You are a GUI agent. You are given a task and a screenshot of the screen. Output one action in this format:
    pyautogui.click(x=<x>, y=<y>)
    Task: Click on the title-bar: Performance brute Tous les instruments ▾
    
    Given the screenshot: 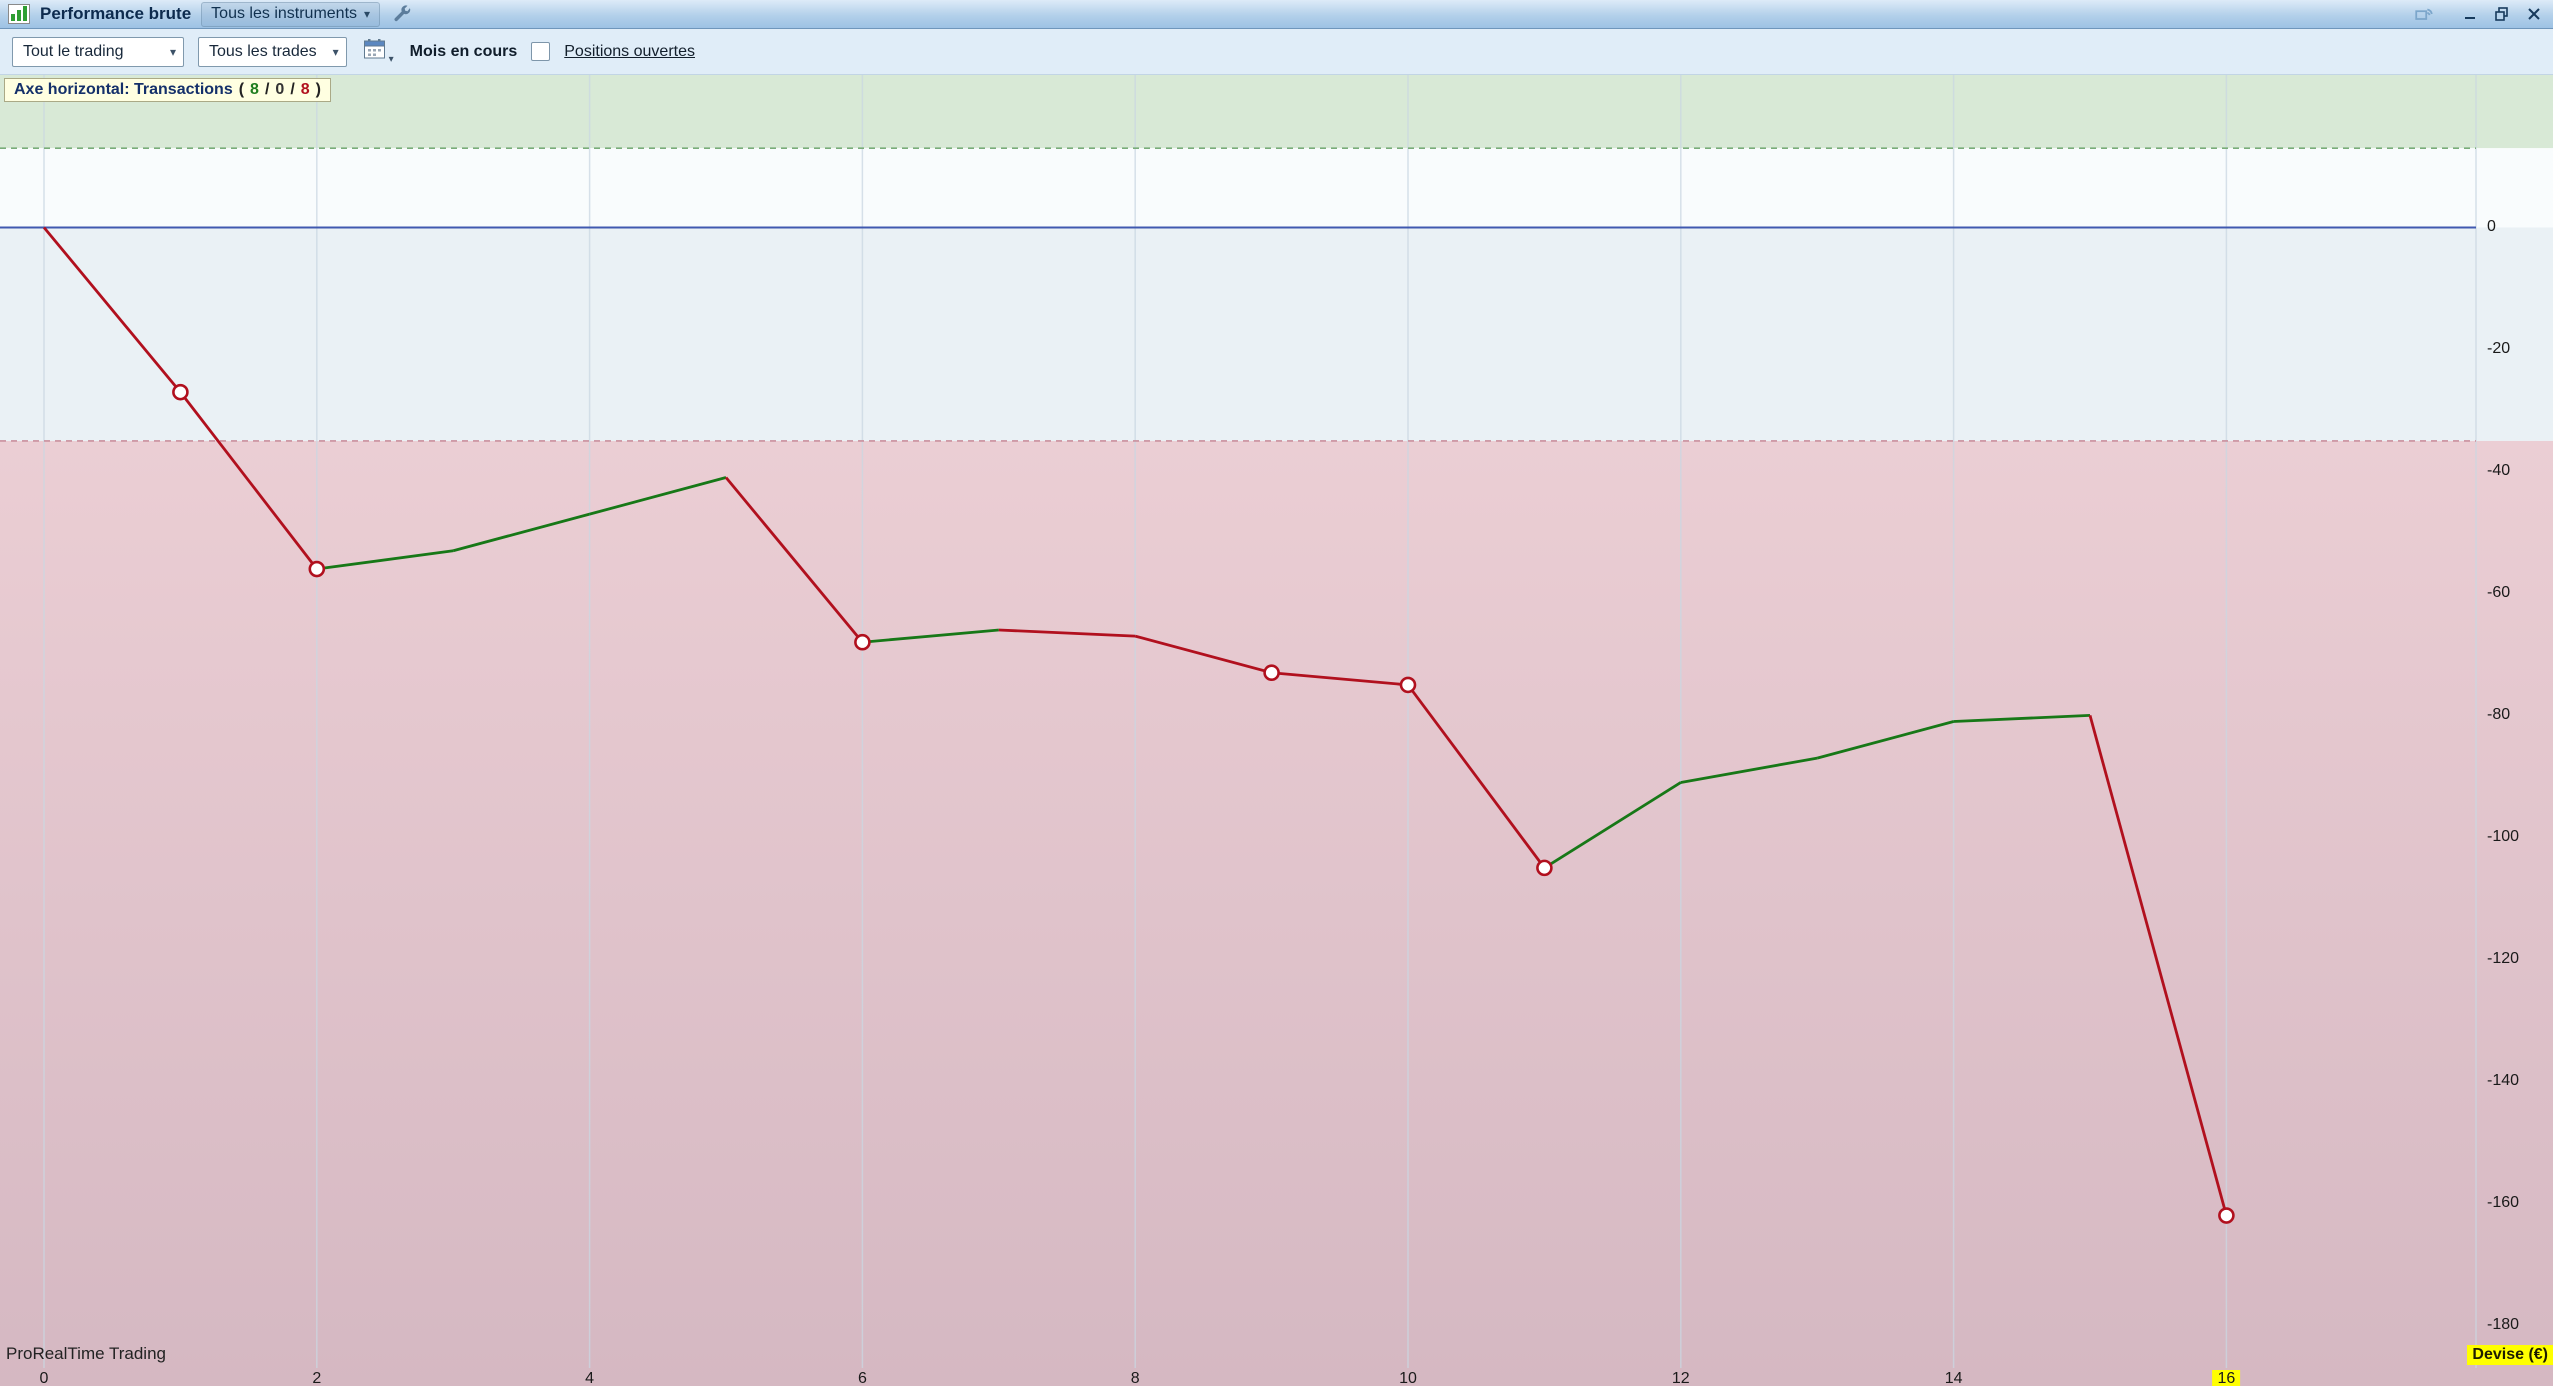 What is the action you would take?
    pyautogui.click(x=1276, y=14)
    